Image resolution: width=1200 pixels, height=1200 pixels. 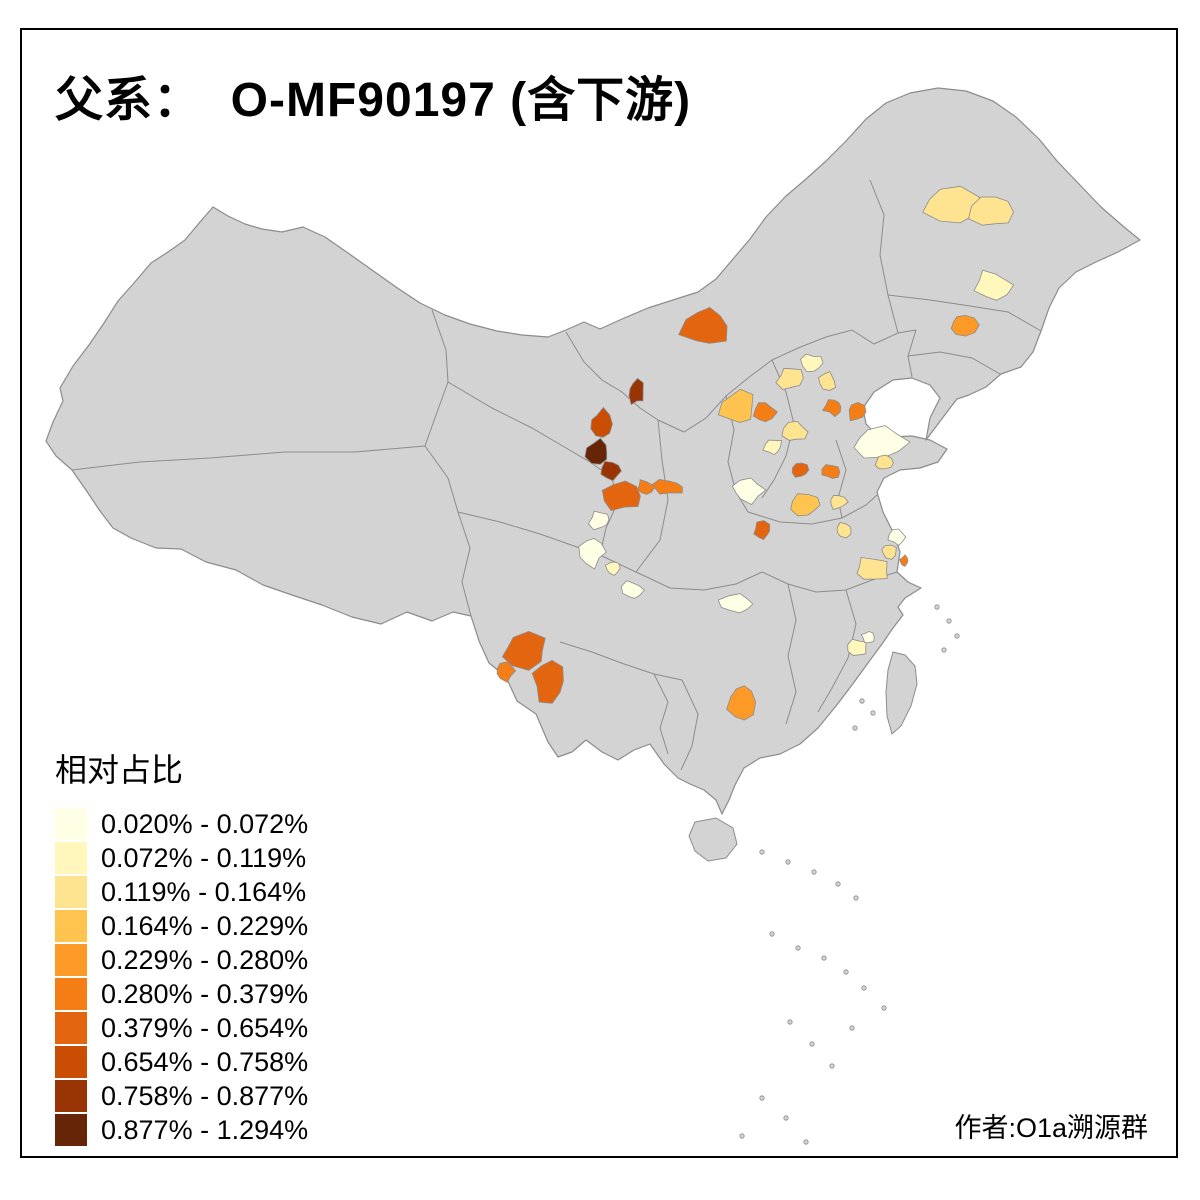 I want to click on author-credit: 作者:O1a溯源群, so click(x=1051, y=1128).